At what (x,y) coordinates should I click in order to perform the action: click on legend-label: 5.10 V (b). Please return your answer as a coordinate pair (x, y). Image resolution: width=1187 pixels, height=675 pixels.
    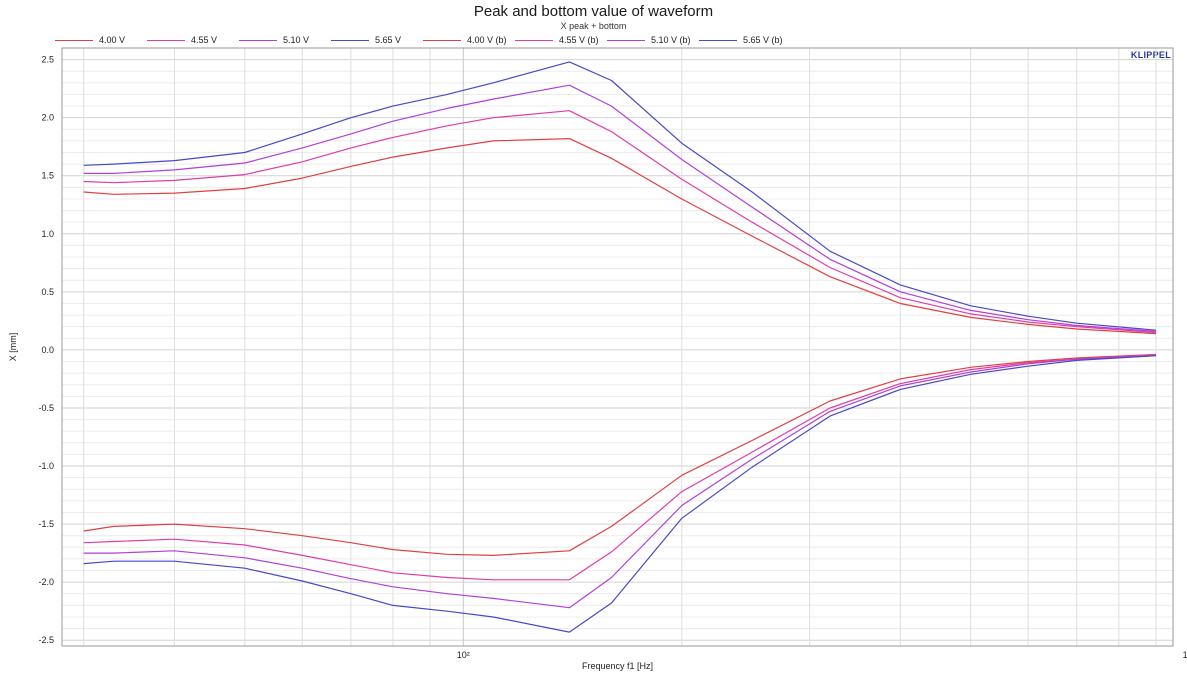
    Looking at the image, I should click on (671, 40).